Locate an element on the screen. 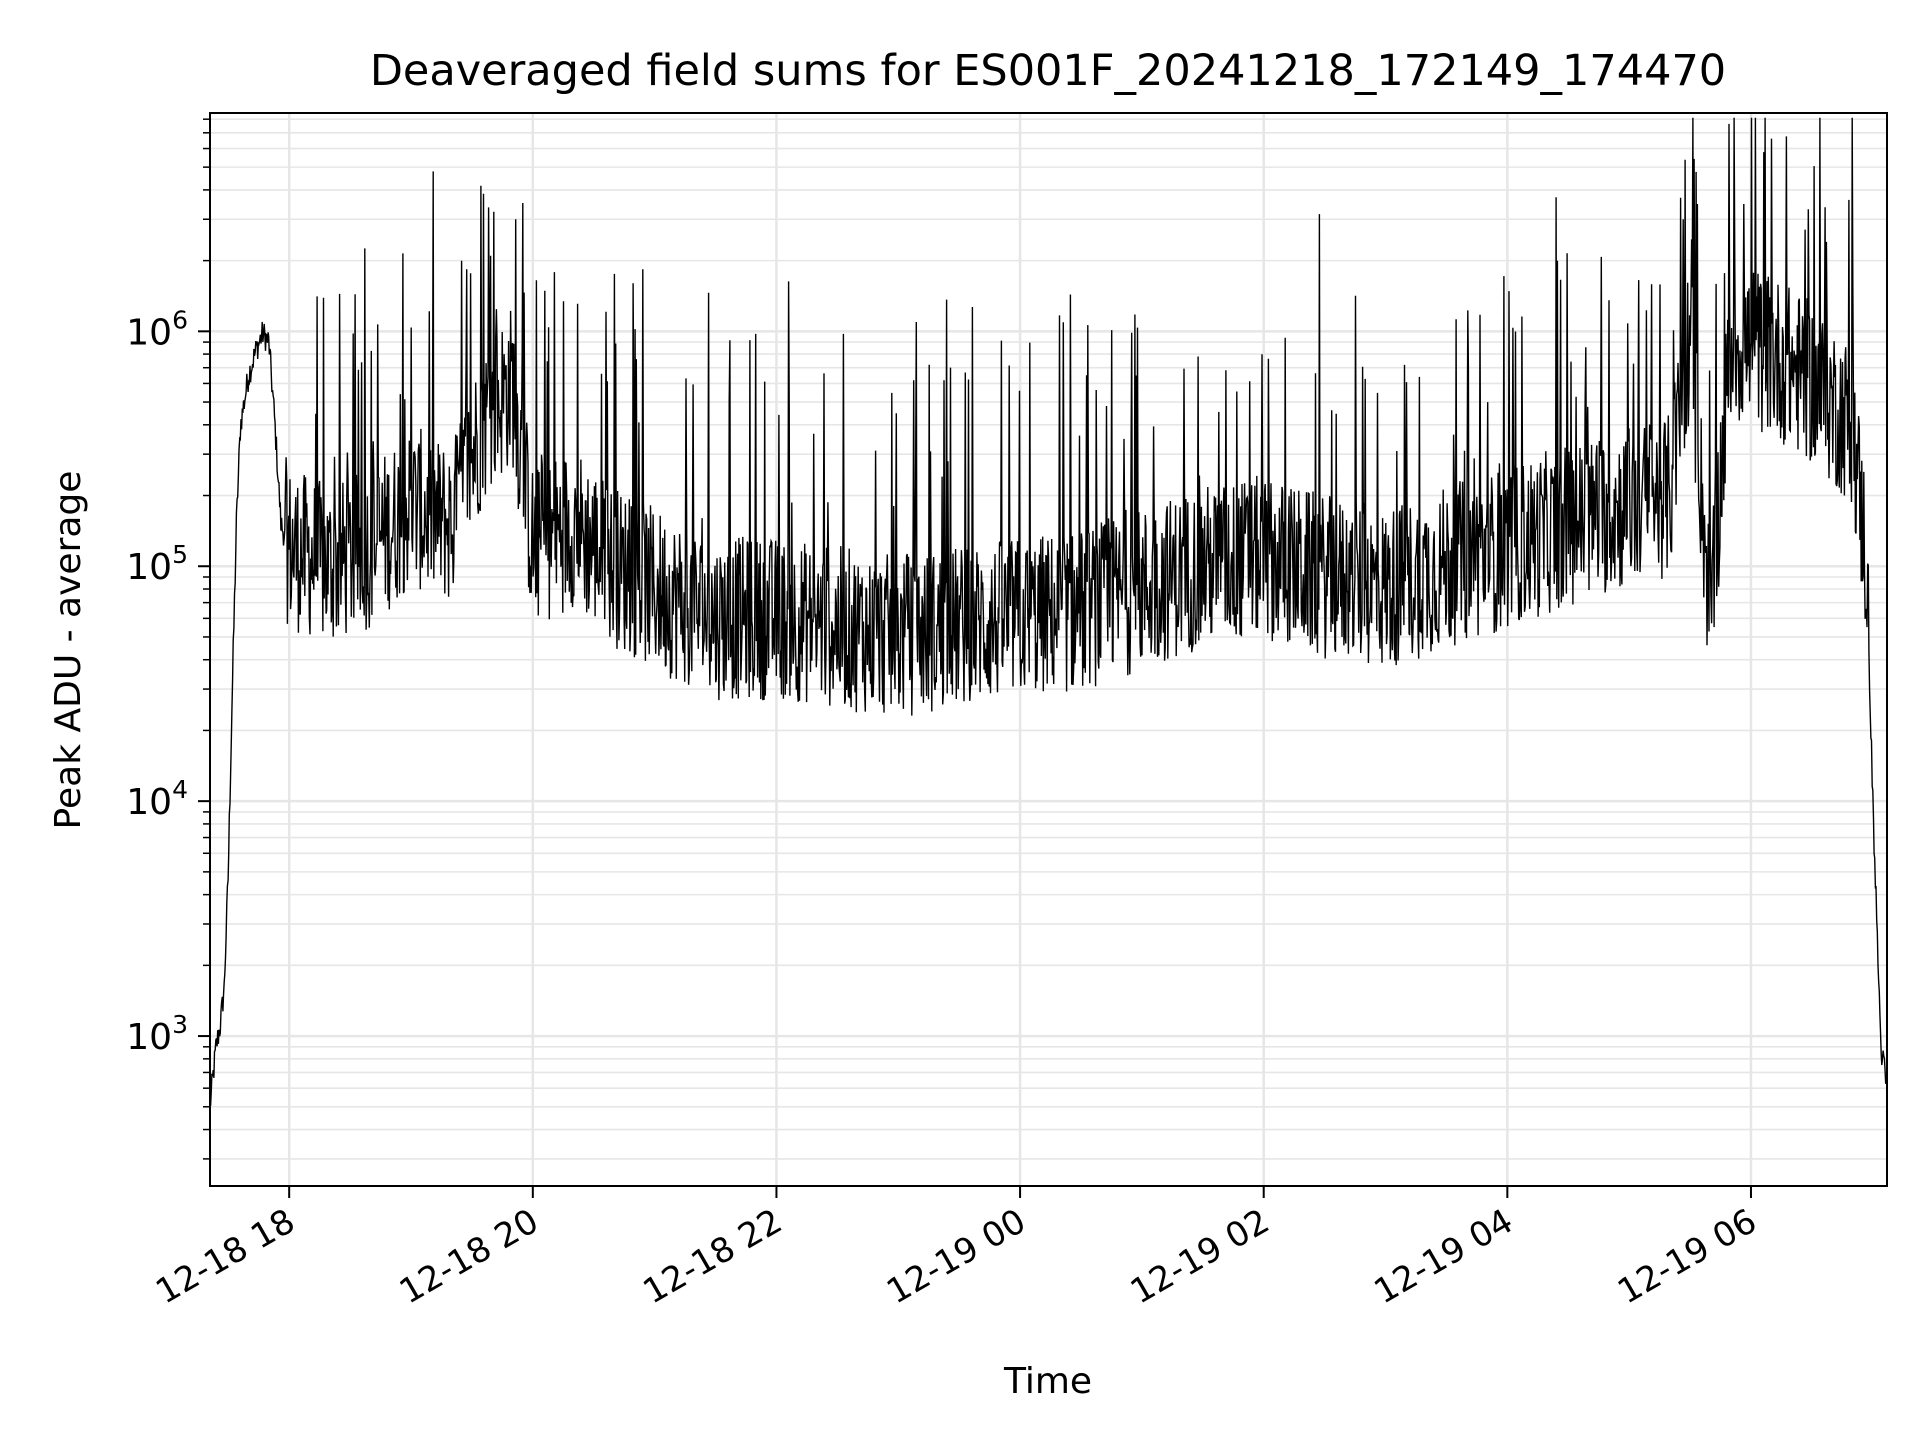 The image size is (1920, 1440). y-tick-label: 10⁵ is located at coordinates (157, 564).